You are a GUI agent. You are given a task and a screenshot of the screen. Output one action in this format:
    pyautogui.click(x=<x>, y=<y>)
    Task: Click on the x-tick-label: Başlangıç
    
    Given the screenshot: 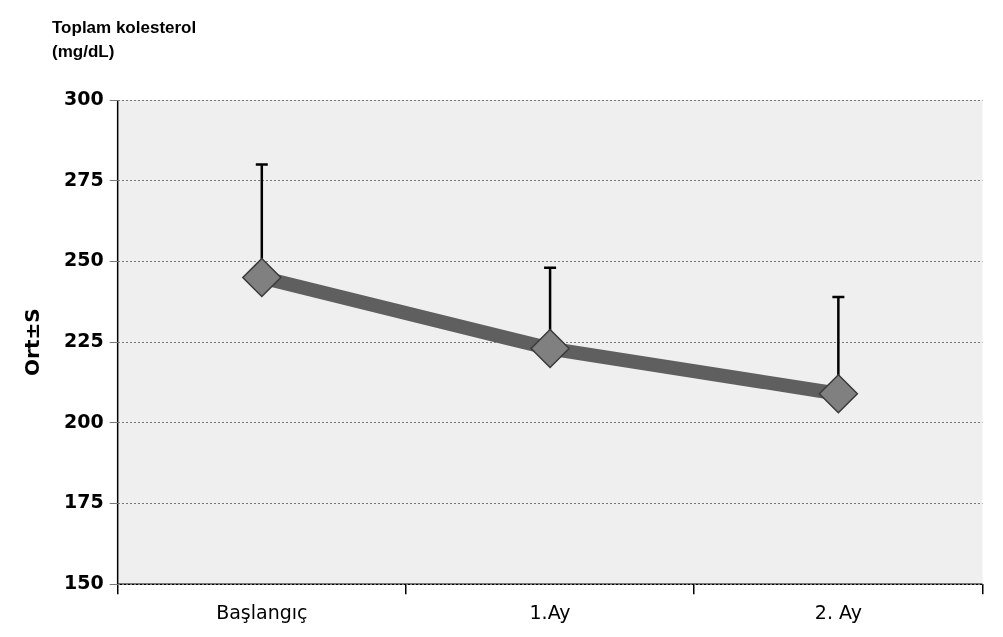 What is the action you would take?
    pyautogui.click(x=262, y=611)
    